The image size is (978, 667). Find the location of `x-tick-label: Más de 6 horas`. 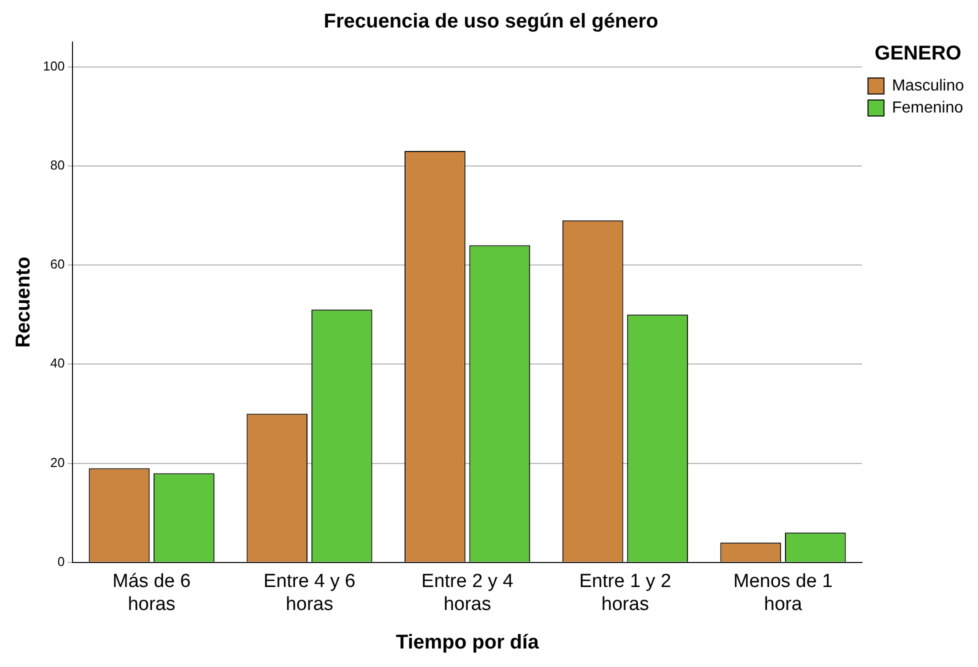

x-tick-label: Más de 6 horas is located at coordinates (151, 593).